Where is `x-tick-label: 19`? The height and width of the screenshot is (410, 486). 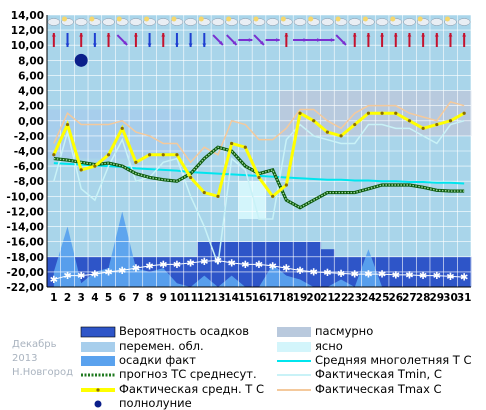 x-tick-label: 19 is located at coordinates (300, 298).